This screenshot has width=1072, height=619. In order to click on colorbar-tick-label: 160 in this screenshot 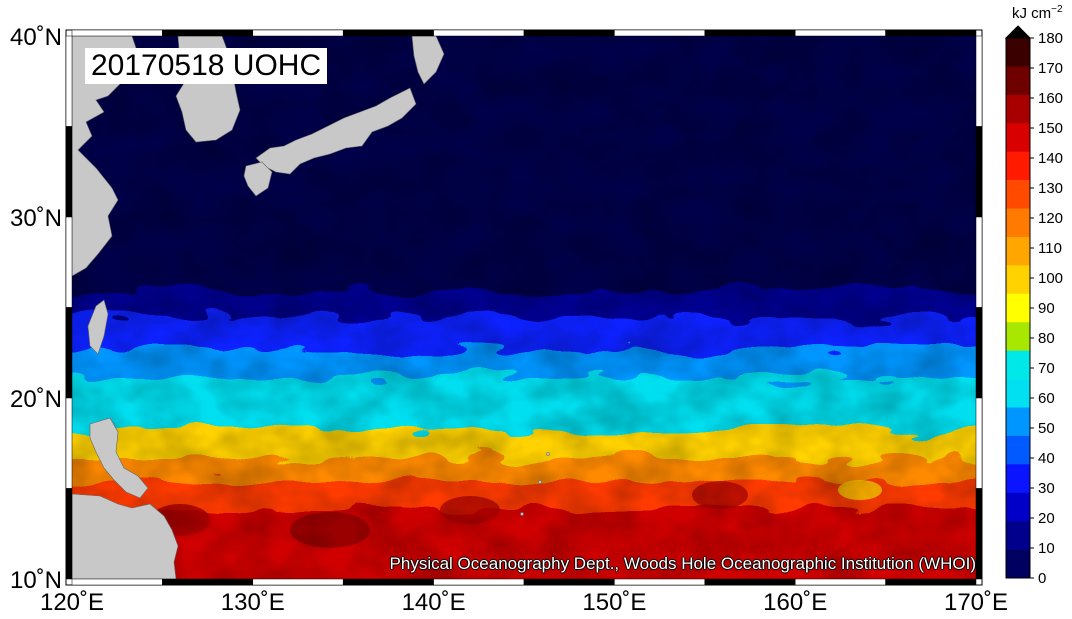, I will do `click(1050, 98)`.